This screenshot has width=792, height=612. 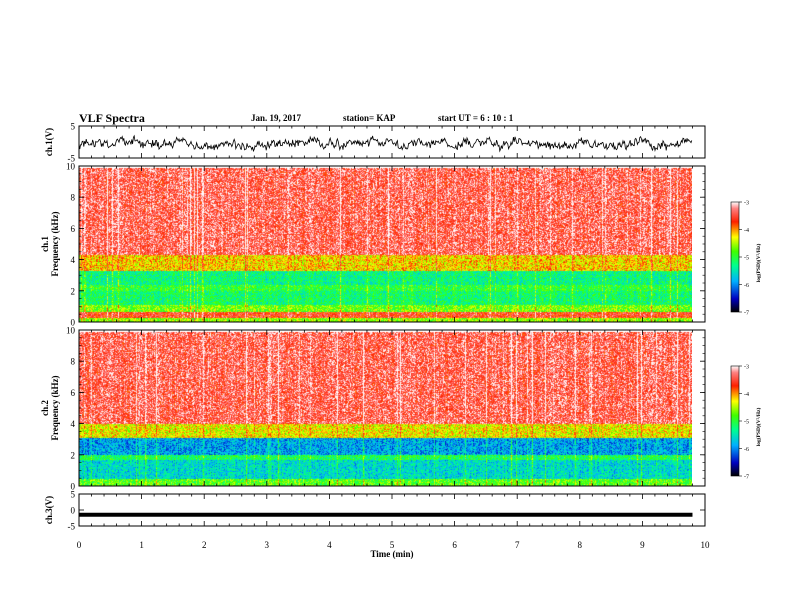 What do you see at coordinates (45, 244) in the screenshot?
I see `y-axis-label-line1-ch1-spectrogram: ch.1` at bounding box center [45, 244].